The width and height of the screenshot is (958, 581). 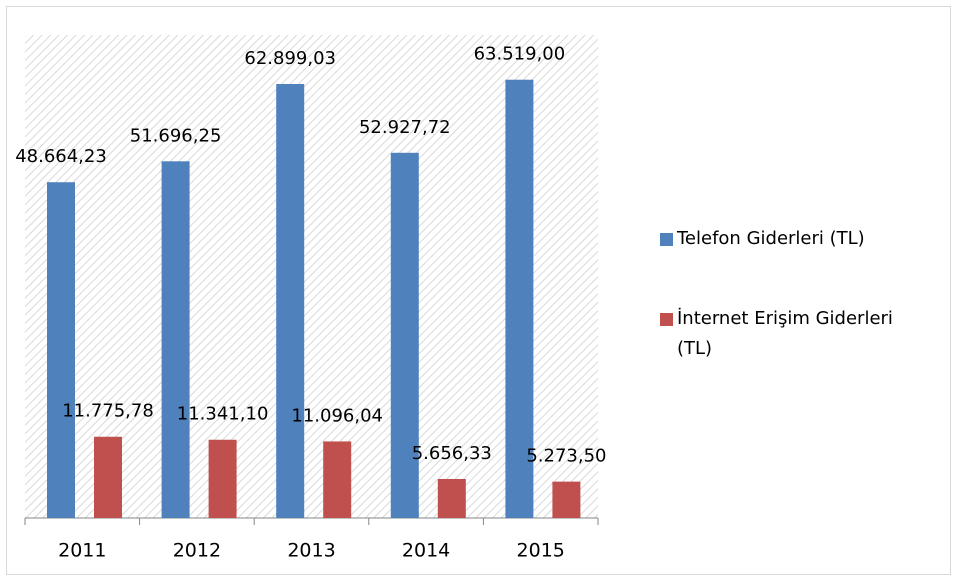 What do you see at coordinates (197, 551) in the screenshot?
I see `x-tick-label: 2012` at bounding box center [197, 551].